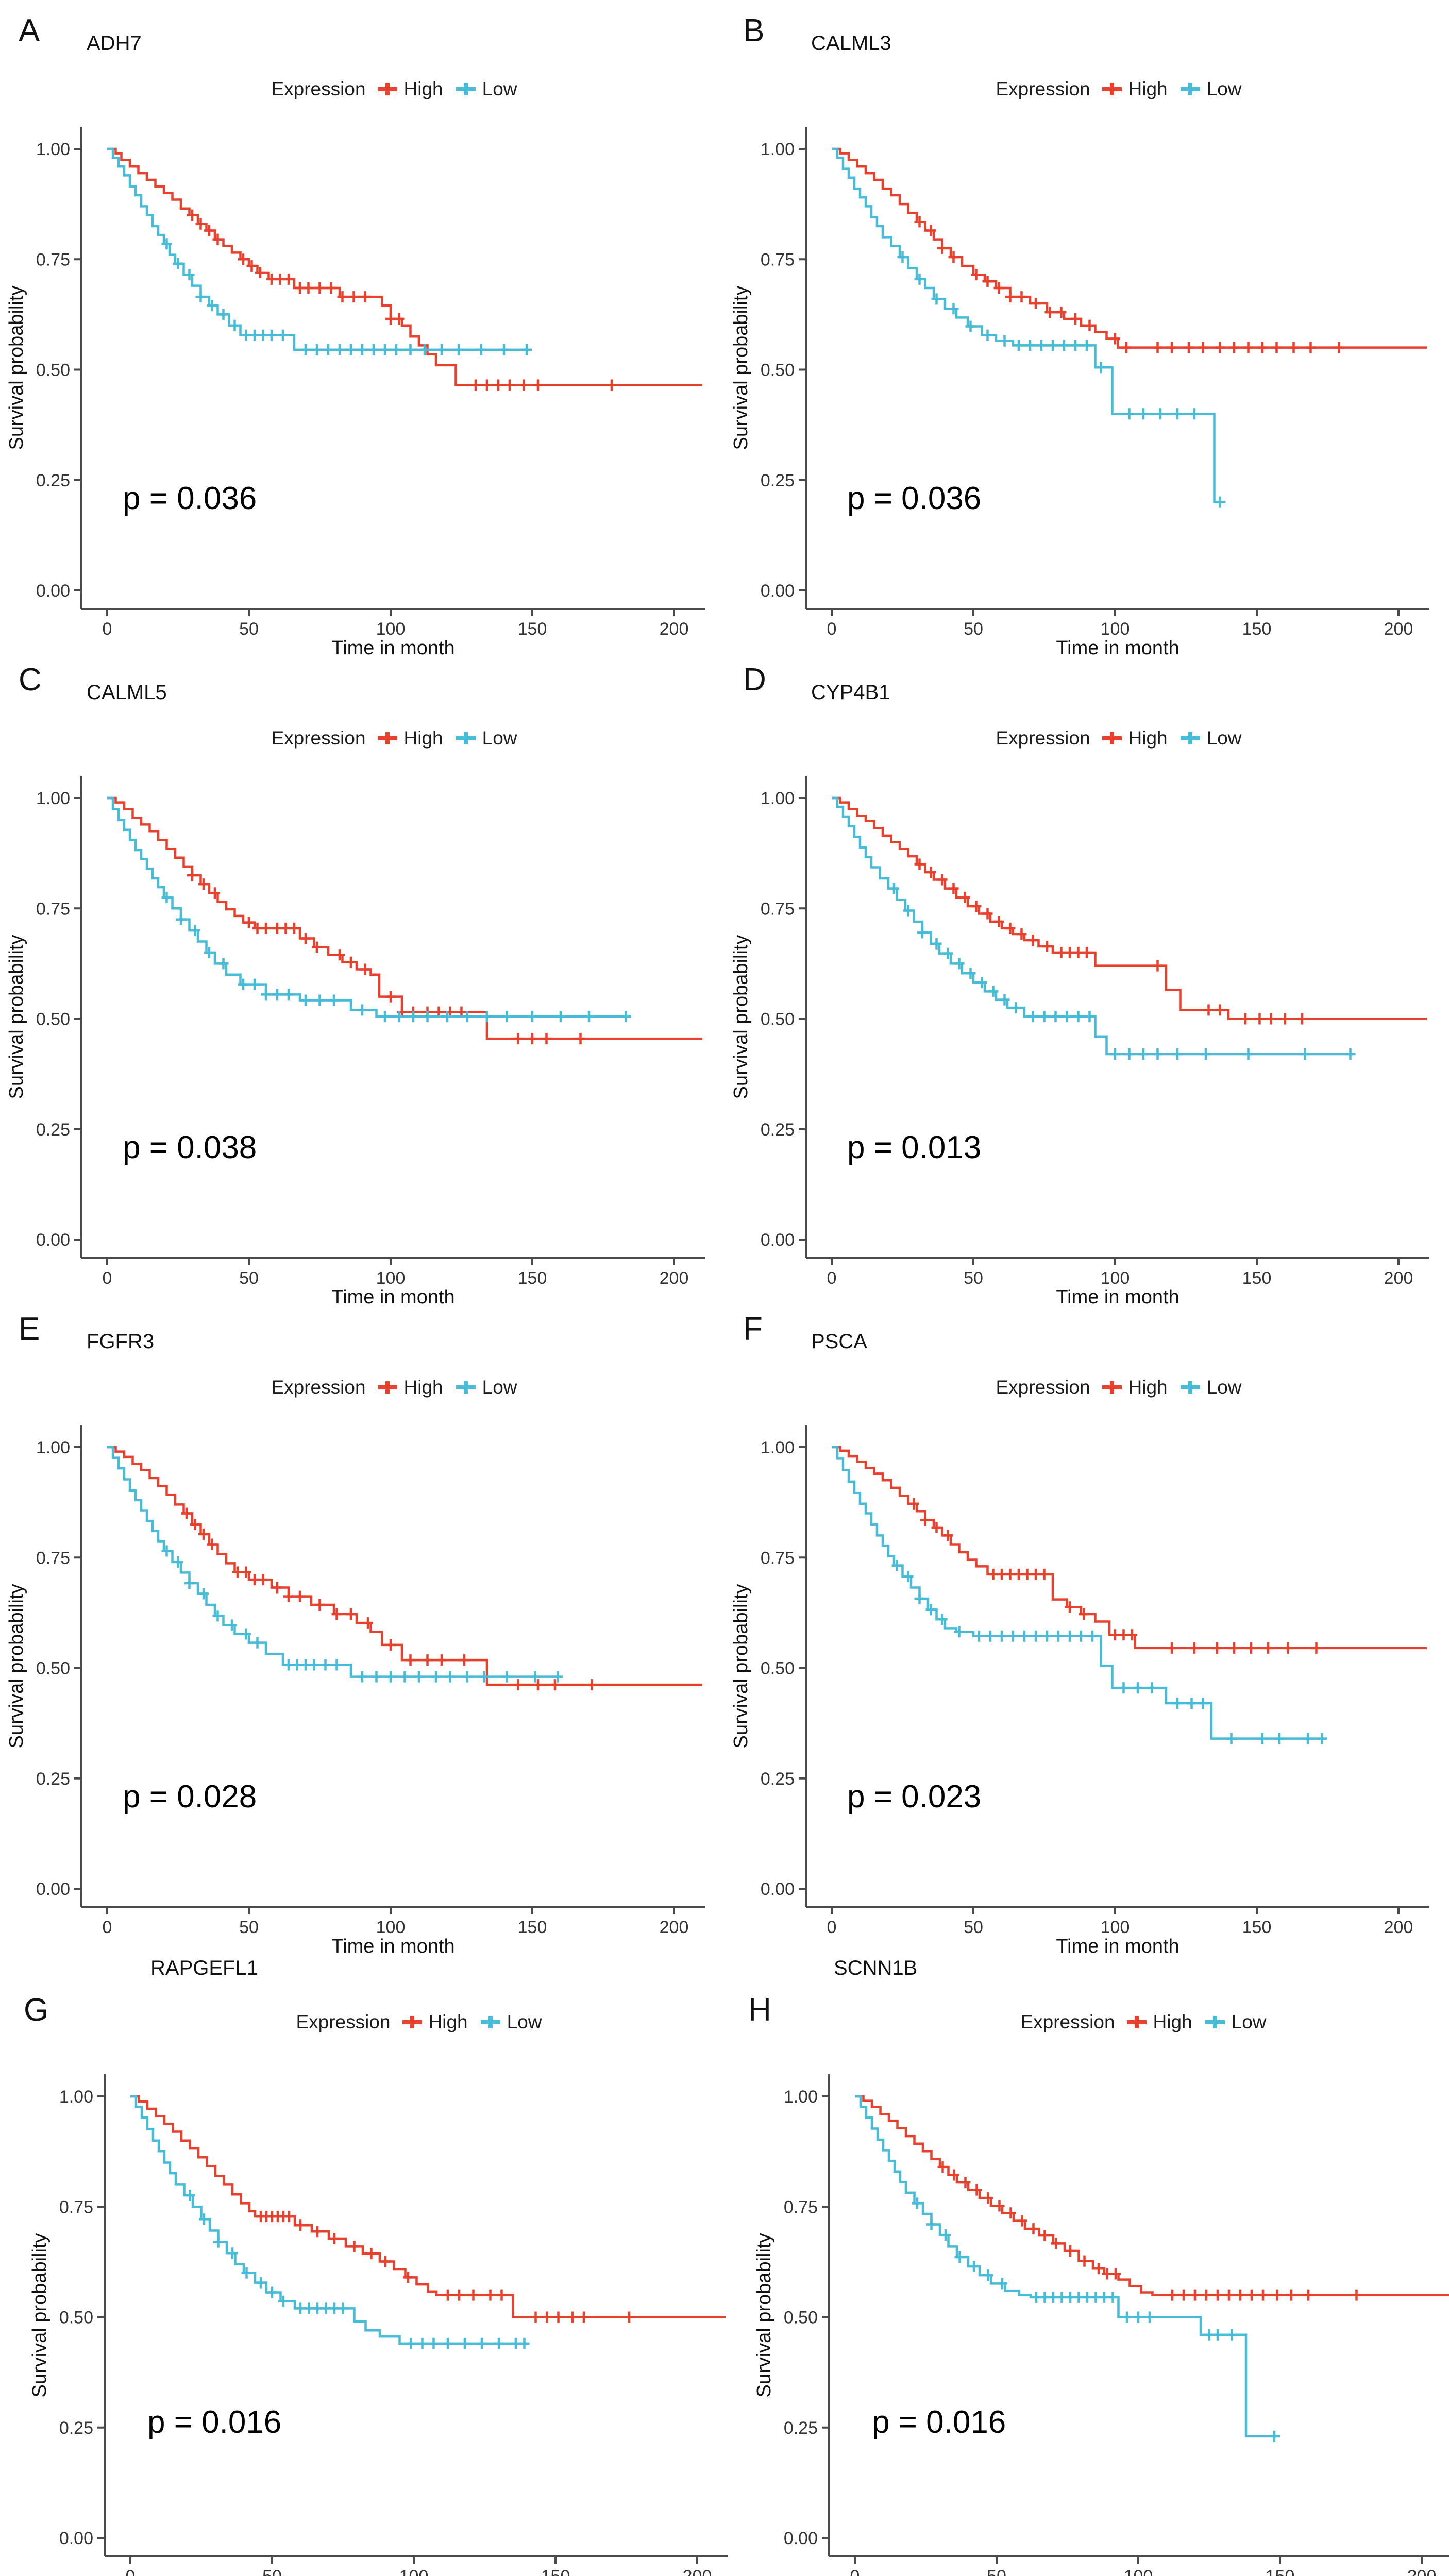  I want to click on y-tick-label: 0.00, so click(76, 2538).